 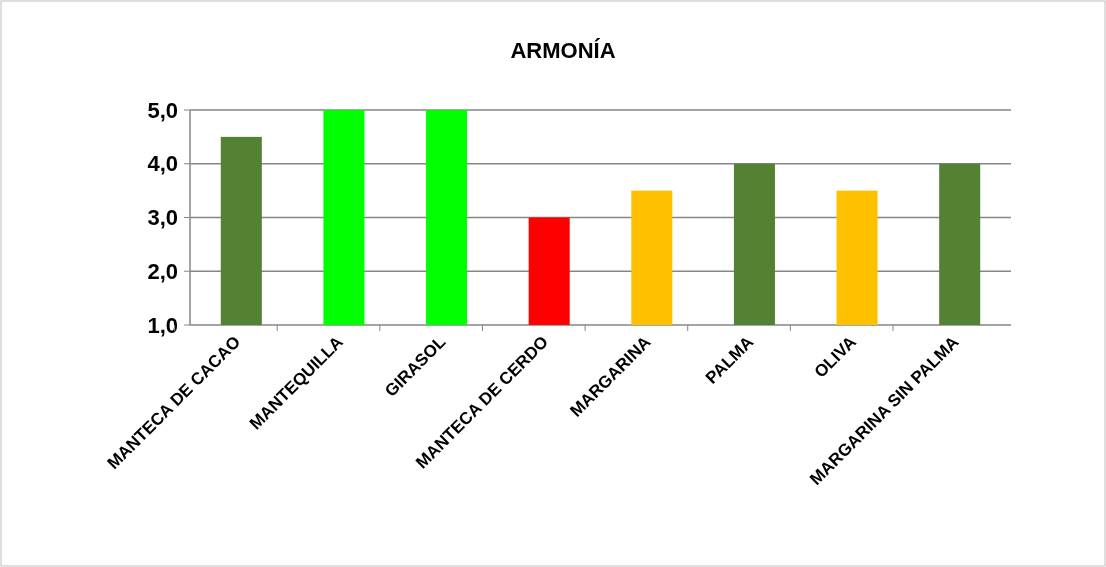 I want to click on chart-title: ARMONÍA, so click(x=563, y=50).